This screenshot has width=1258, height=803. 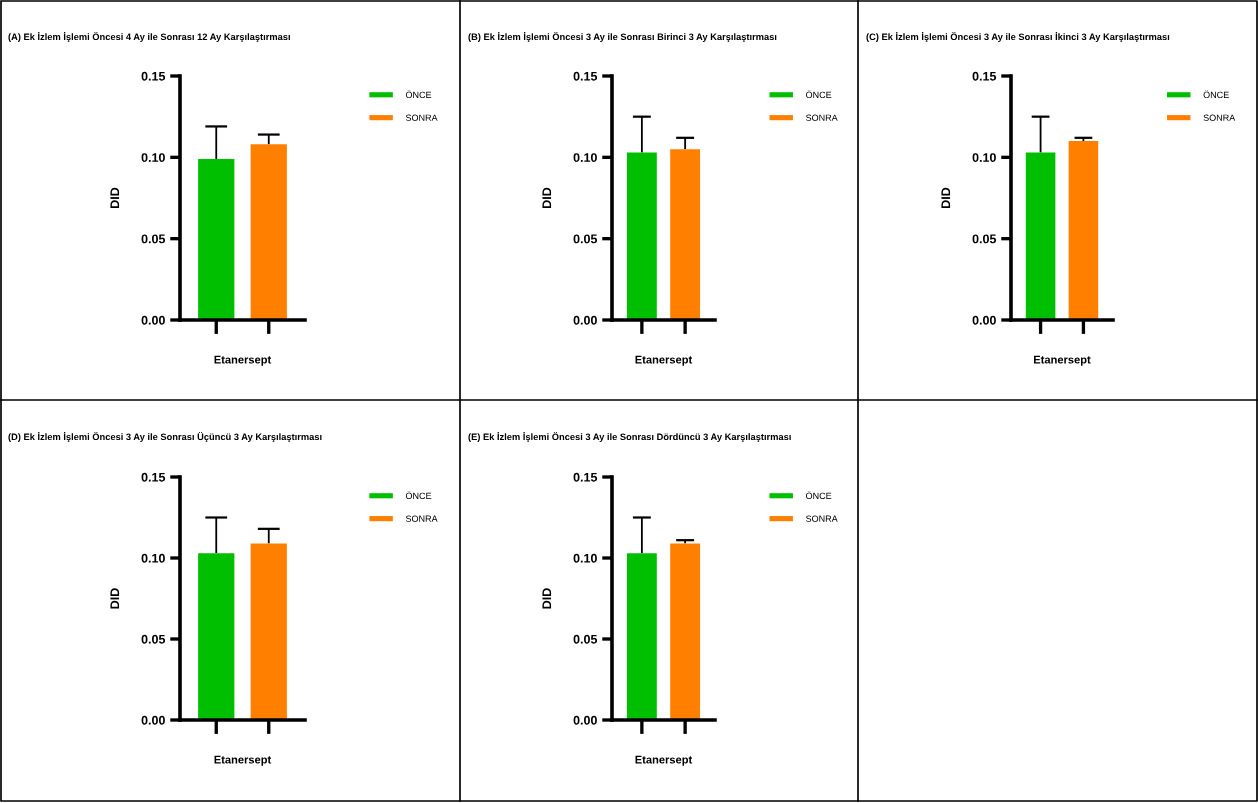 What do you see at coordinates (165, 437) in the screenshot?
I see `chart-title: (D) Ek İzlem İşlemi Öncesi 3 Ay ile Sonrası Üçüncü 3 Ay Karşılaştırması` at bounding box center [165, 437].